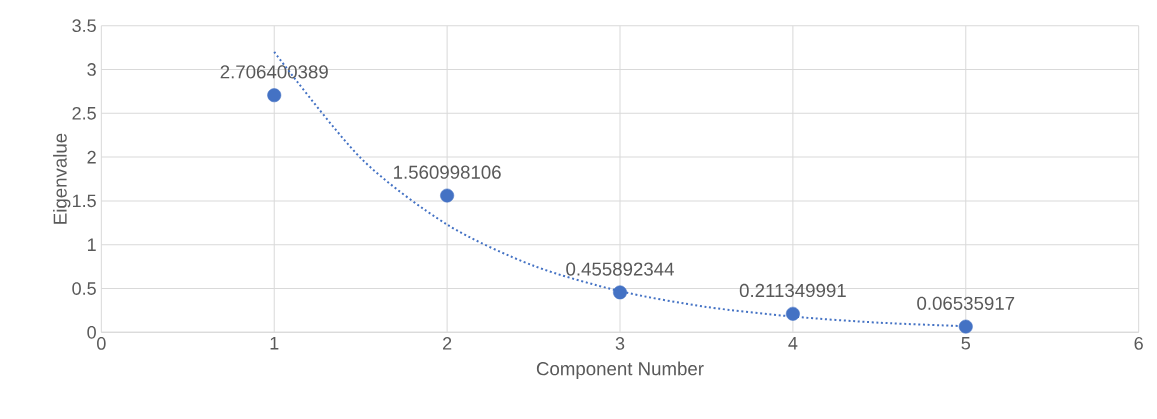 The width and height of the screenshot is (1157, 419). Describe the element at coordinates (92, 244) in the screenshot. I see `y-tick-label: 1` at that location.